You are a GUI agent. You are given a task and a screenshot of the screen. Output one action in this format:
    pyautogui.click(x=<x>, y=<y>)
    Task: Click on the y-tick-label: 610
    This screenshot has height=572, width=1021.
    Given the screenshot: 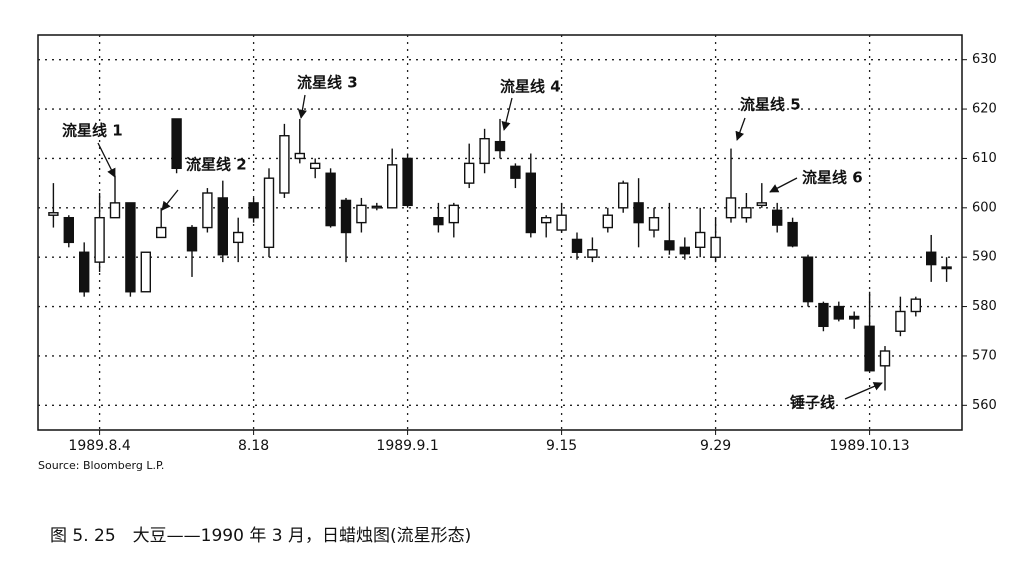 What is the action you would take?
    pyautogui.click(x=984, y=158)
    